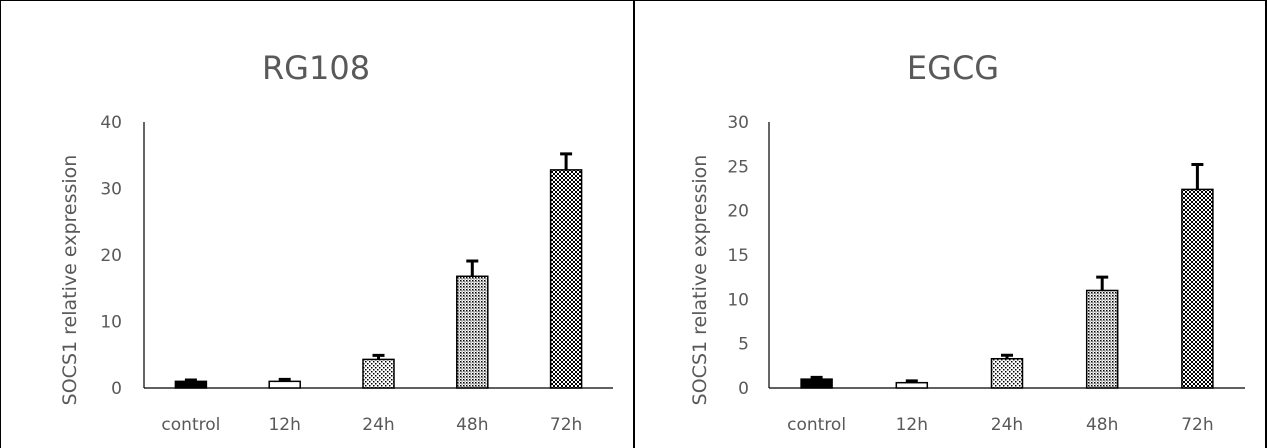 The width and height of the screenshot is (1267, 448). What do you see at coordinates (738, 167) in the screenshot?
I see `y-tick-label: 25` at bounding box center [738, 167].